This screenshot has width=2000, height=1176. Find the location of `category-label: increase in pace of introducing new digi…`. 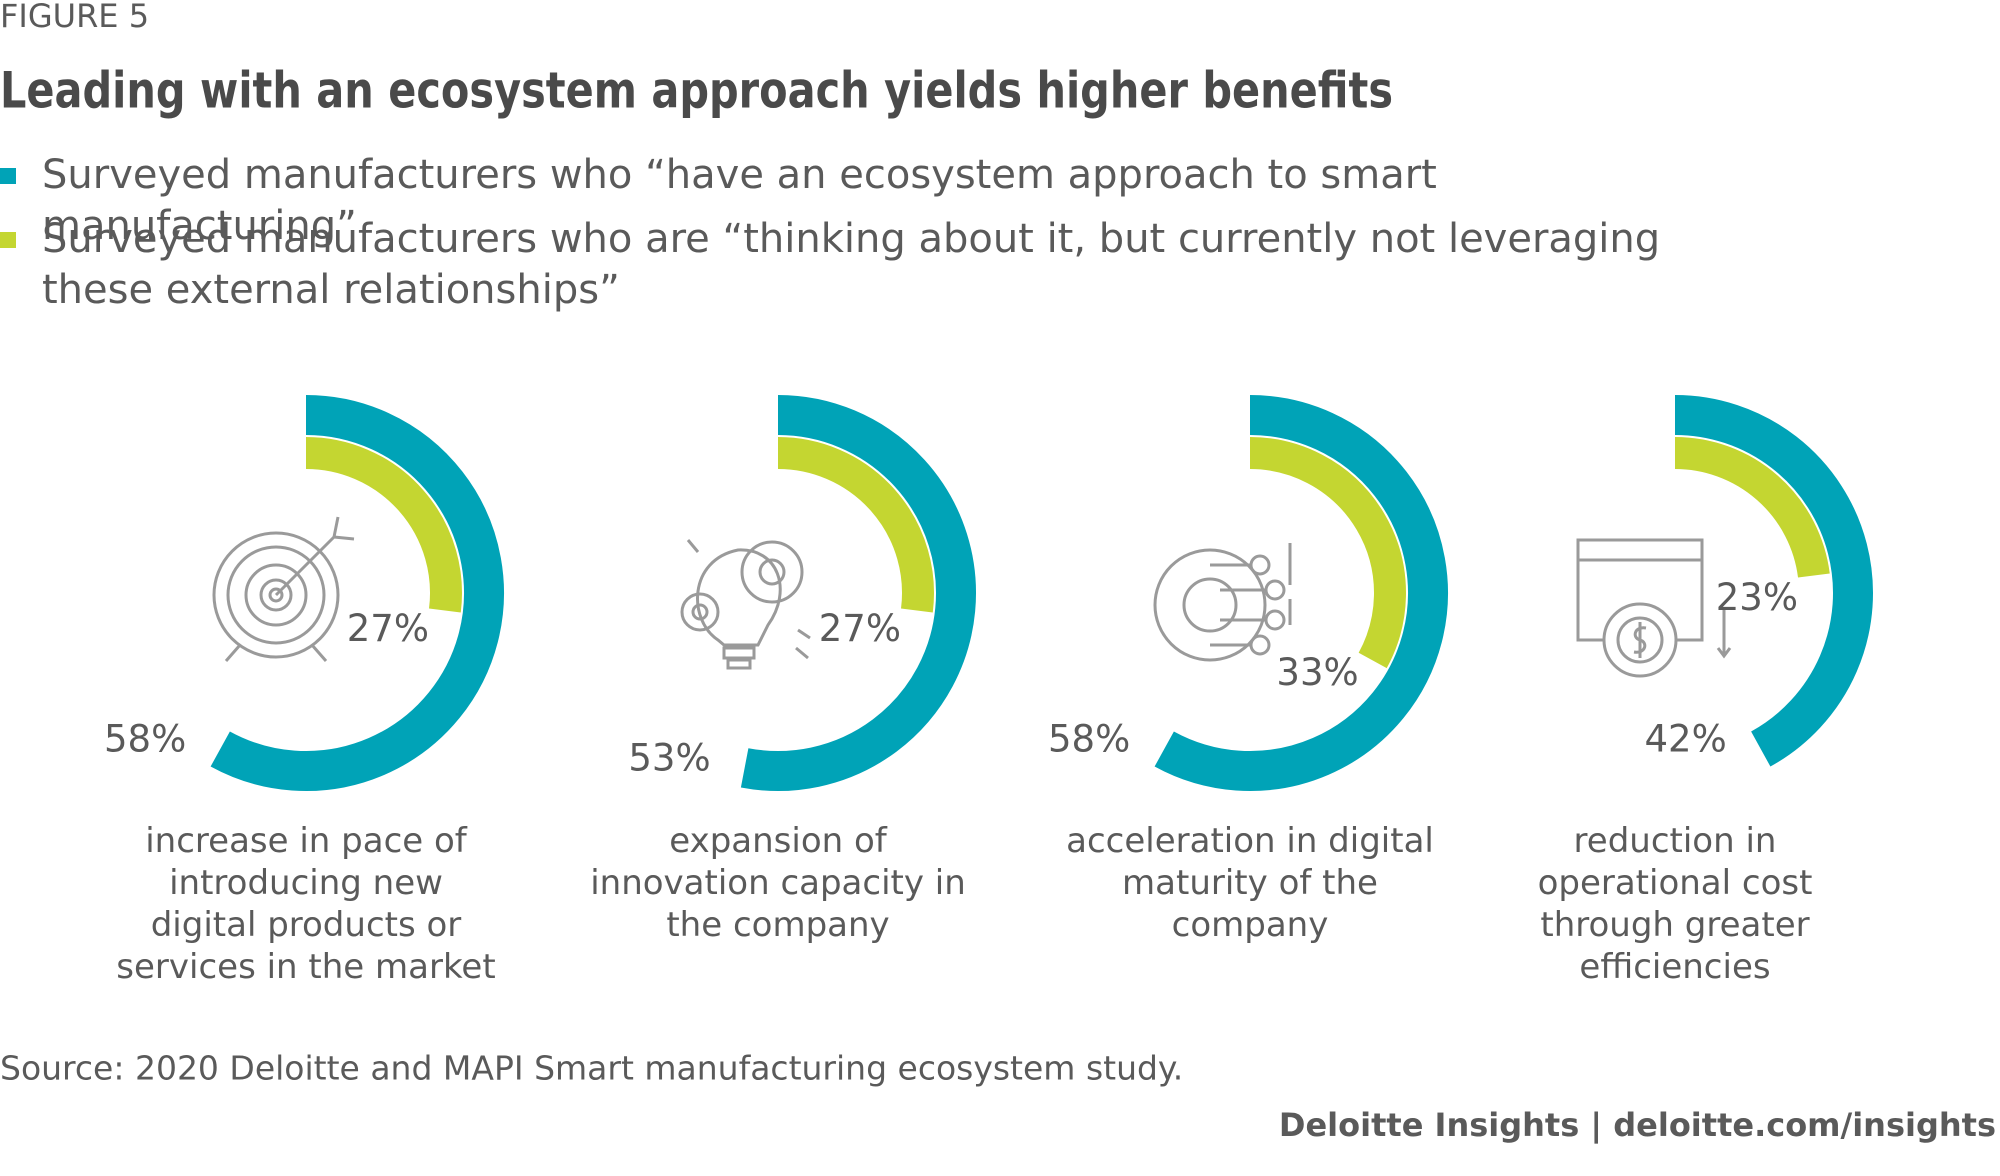

category-label: increase in pace of introducing new digi… is located at coordinates (306, 904).